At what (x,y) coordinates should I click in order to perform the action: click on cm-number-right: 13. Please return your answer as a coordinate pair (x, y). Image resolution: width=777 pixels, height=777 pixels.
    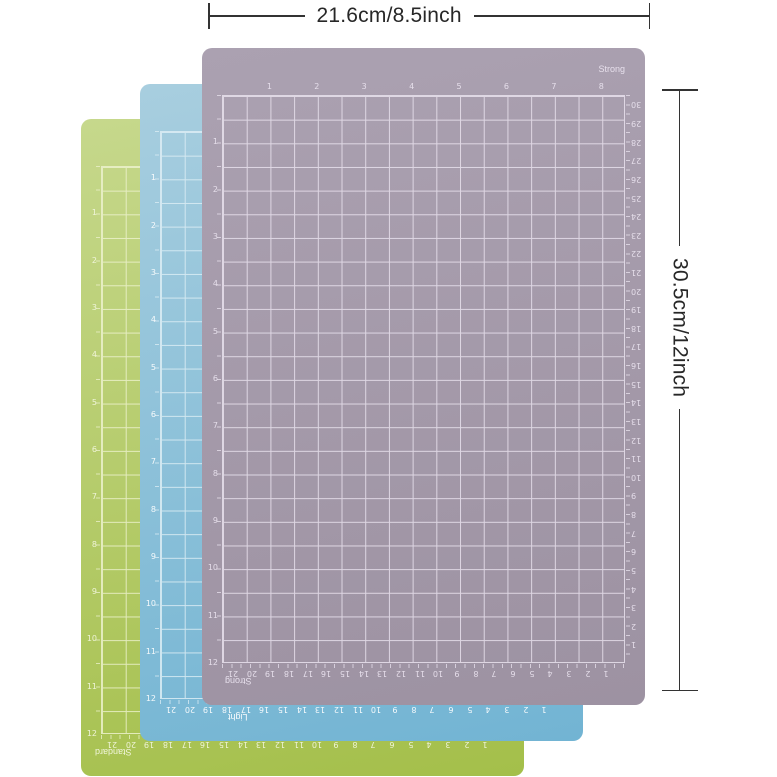
    Looking at the image, I should click on (636, 421).